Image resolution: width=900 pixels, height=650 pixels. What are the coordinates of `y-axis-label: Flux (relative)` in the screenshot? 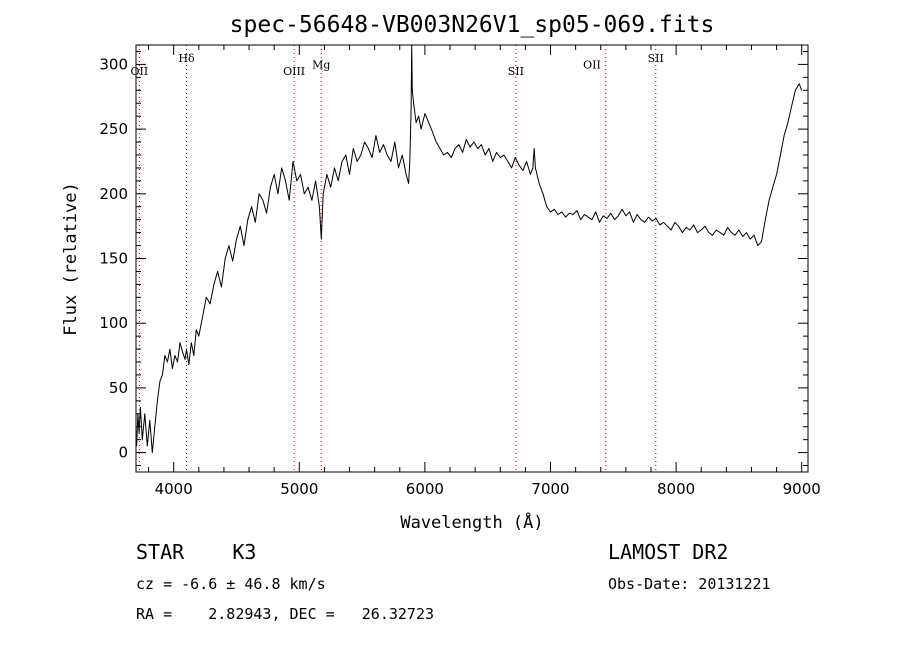 It's located at (71, 259).